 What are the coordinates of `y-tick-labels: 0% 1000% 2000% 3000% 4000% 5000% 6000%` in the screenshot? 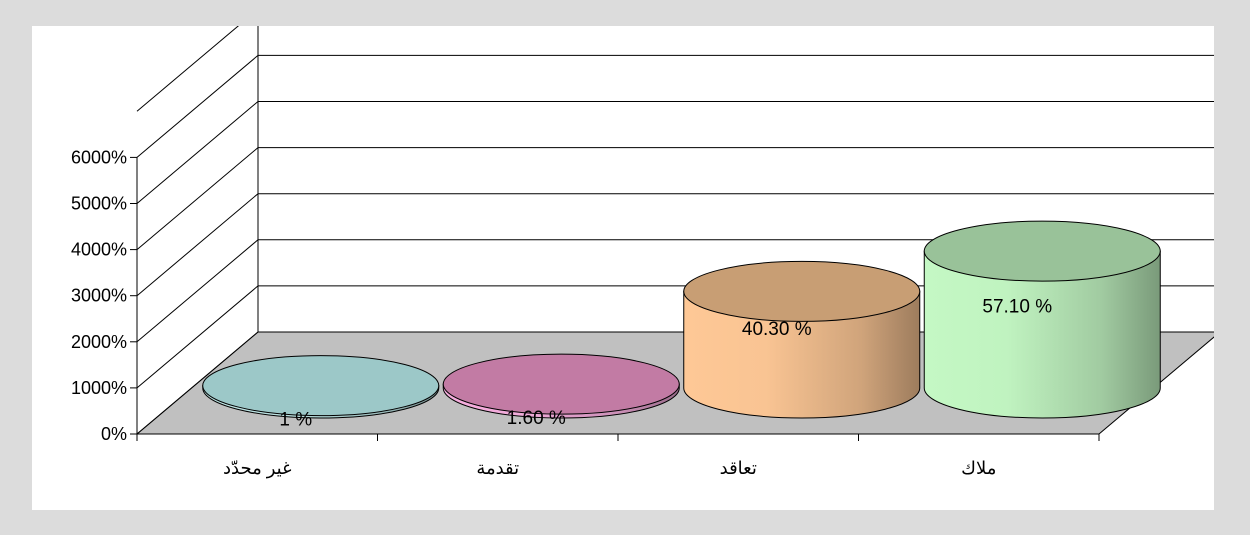 It's located at (99, 295).